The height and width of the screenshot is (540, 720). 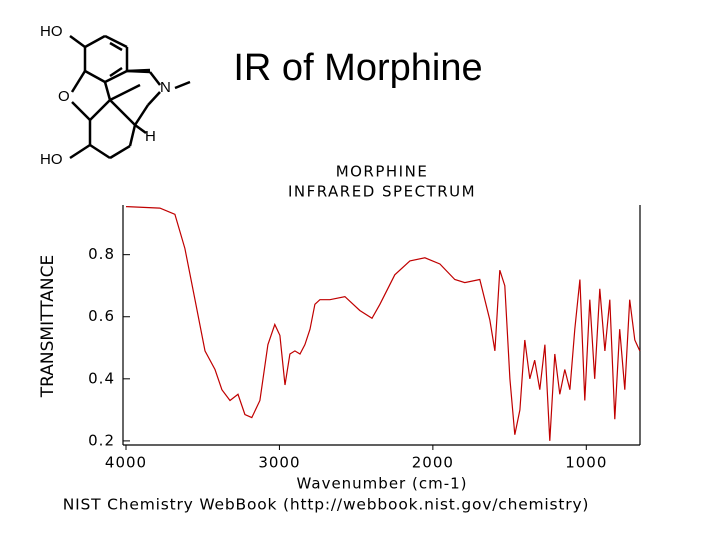 What do you see at coordinates (126, 463) in the screenshot?
I see `x-tick-label: 4000` at bounding box center [126, 463].